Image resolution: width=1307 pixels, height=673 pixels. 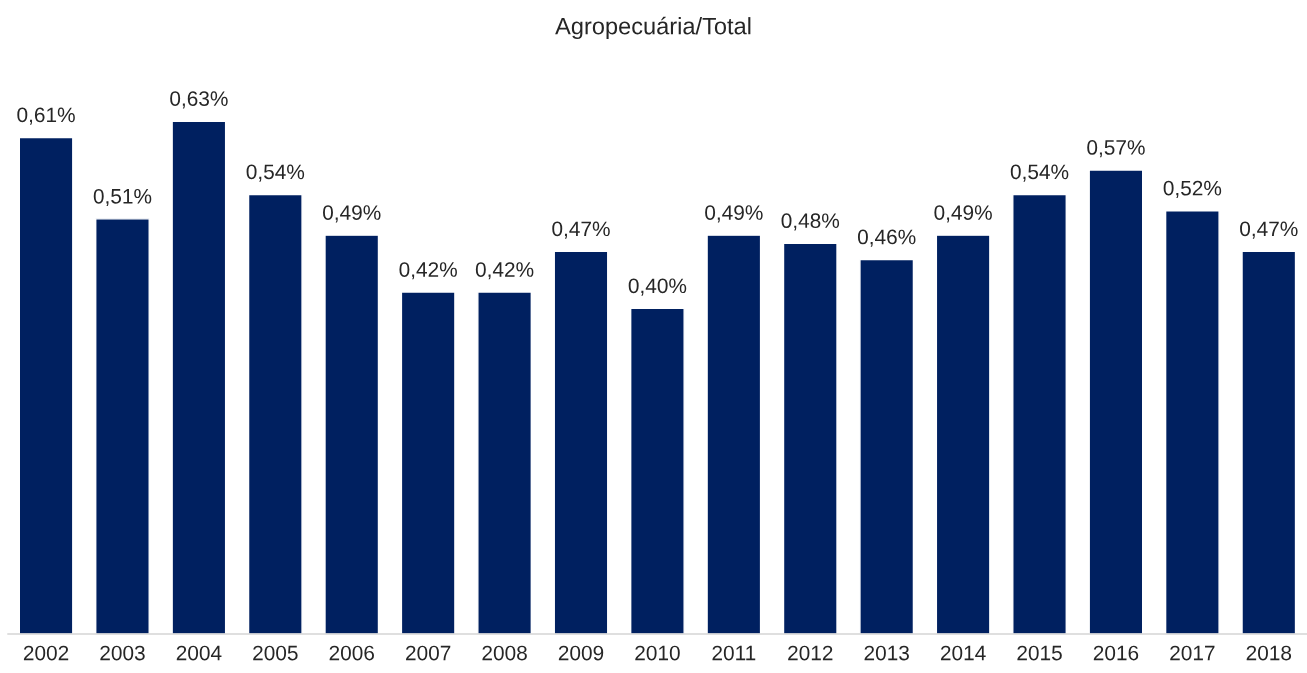 I want to click on data-label: 0,57%, so click(x=1116, y=149).